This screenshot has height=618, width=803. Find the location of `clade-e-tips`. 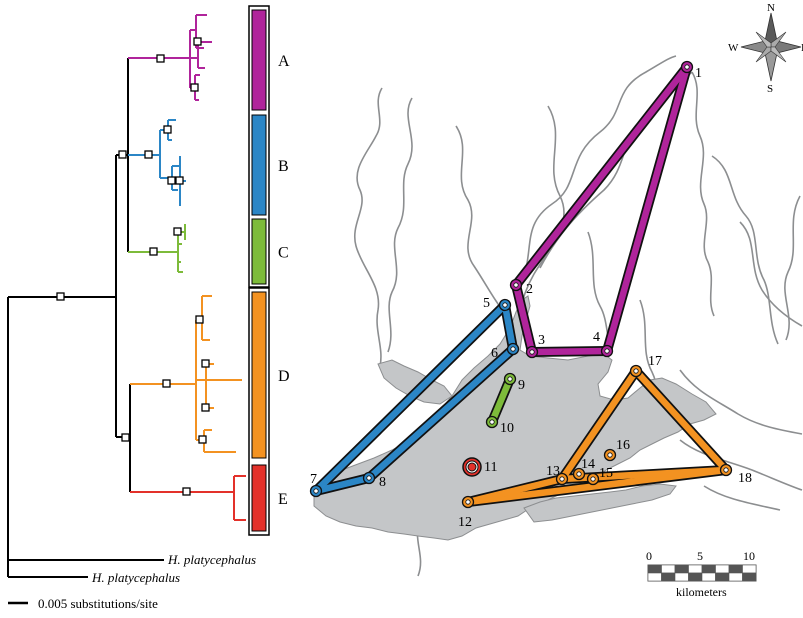

clade-e-tips is located at coordinates (240, 498).